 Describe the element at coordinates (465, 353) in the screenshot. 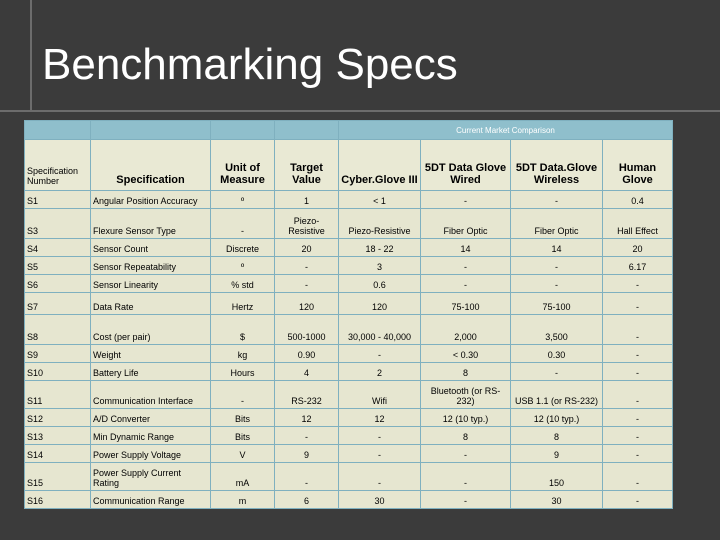

I see `table-cell: < 0.30` at that location.